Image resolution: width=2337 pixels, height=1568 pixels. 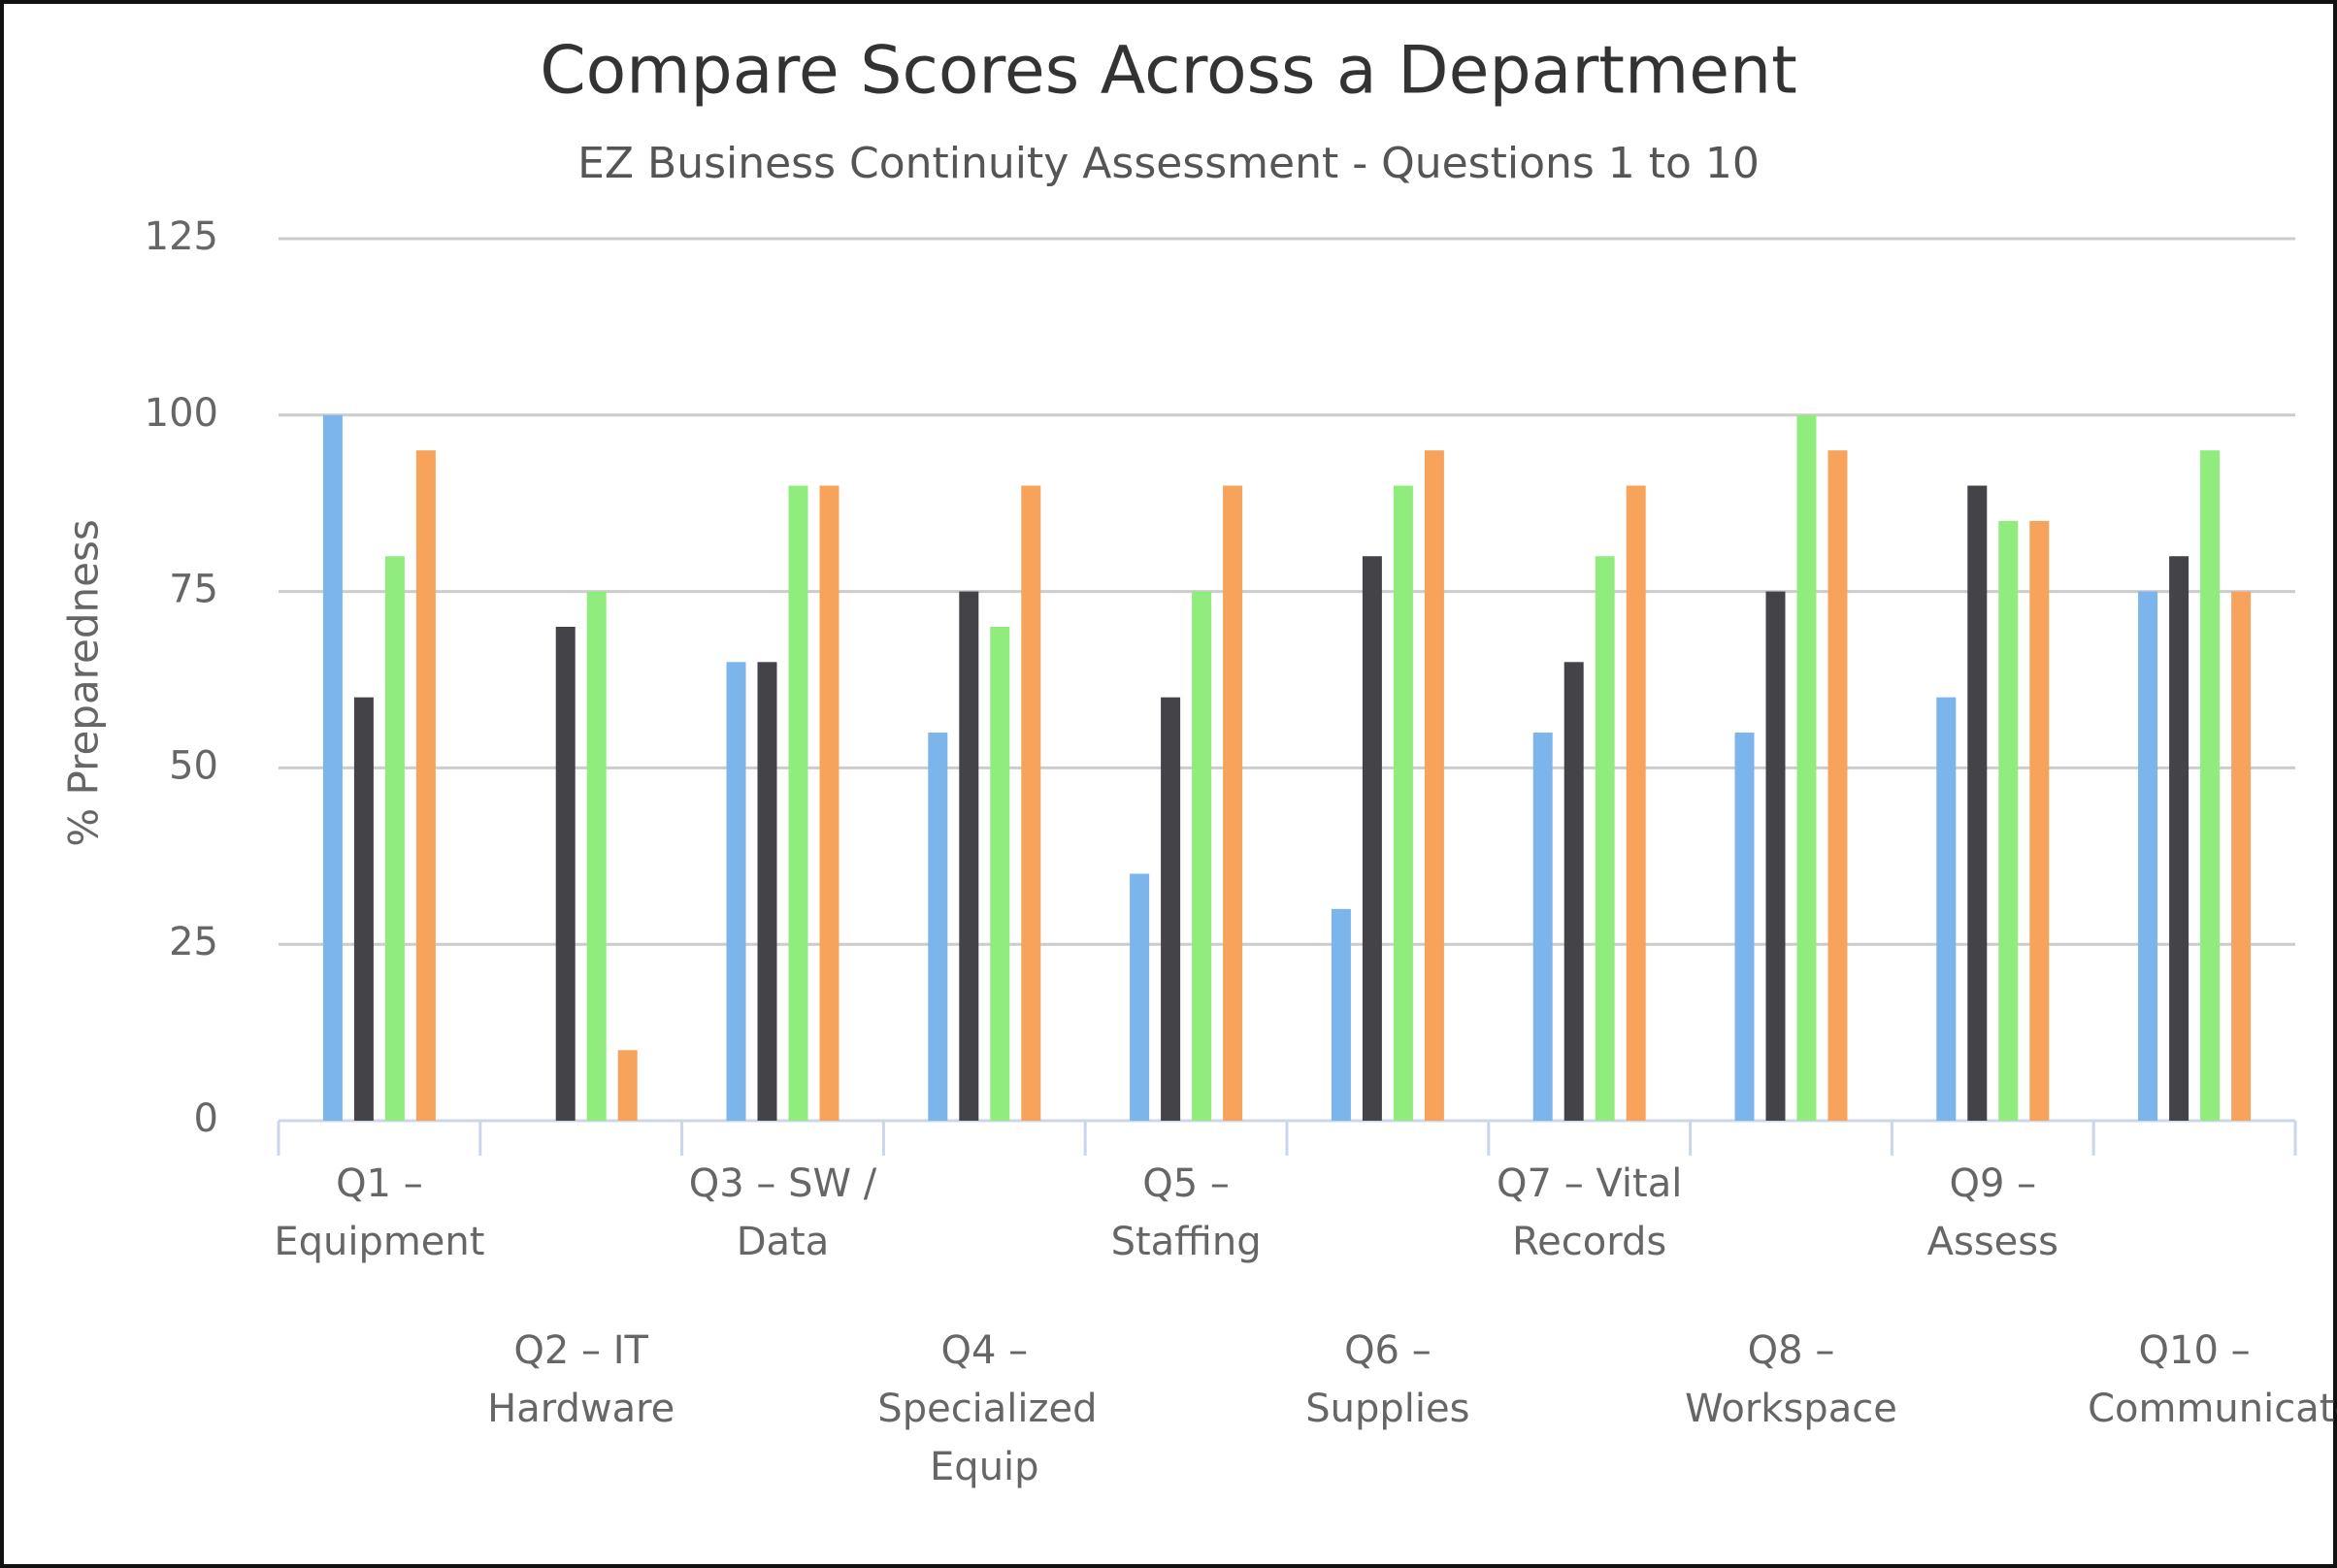 I want to click on y-tick-label: 25, so click(x=193, y=942).